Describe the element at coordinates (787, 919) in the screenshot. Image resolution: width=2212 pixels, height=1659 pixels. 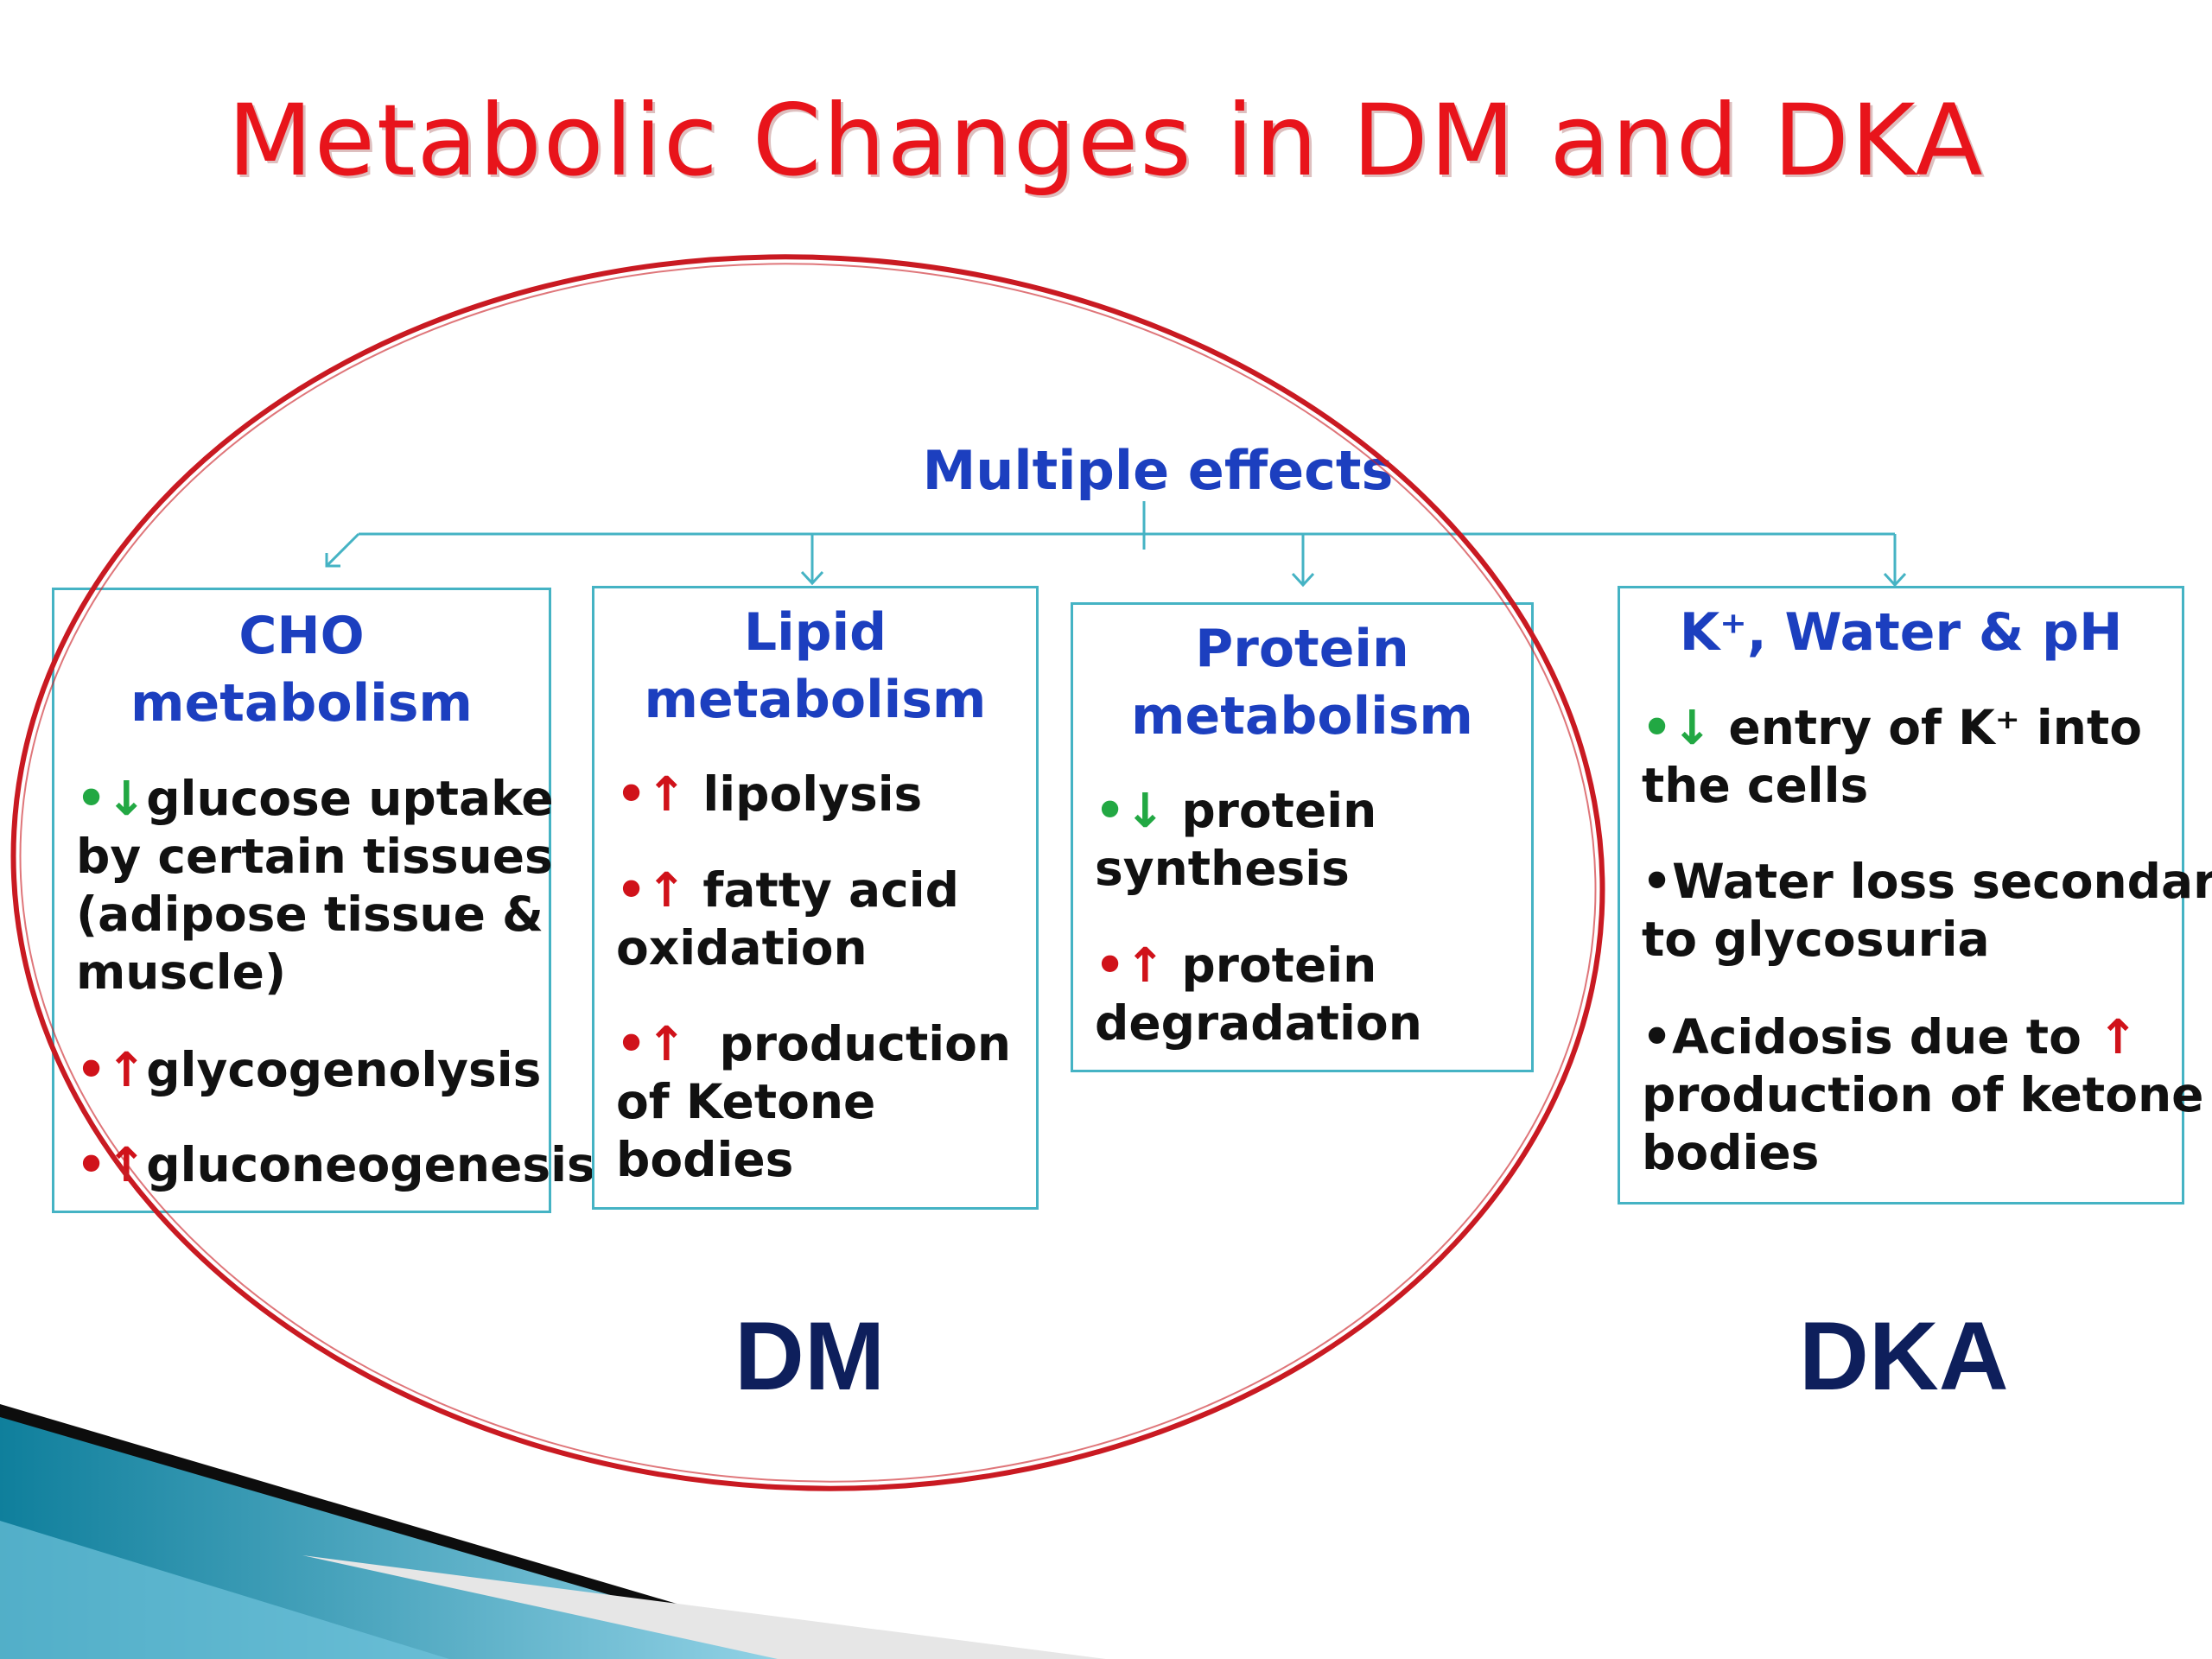
I see `lipid-bullet-fatty-acid-oxidation: •↑ fatty acid oxidation` at that location.